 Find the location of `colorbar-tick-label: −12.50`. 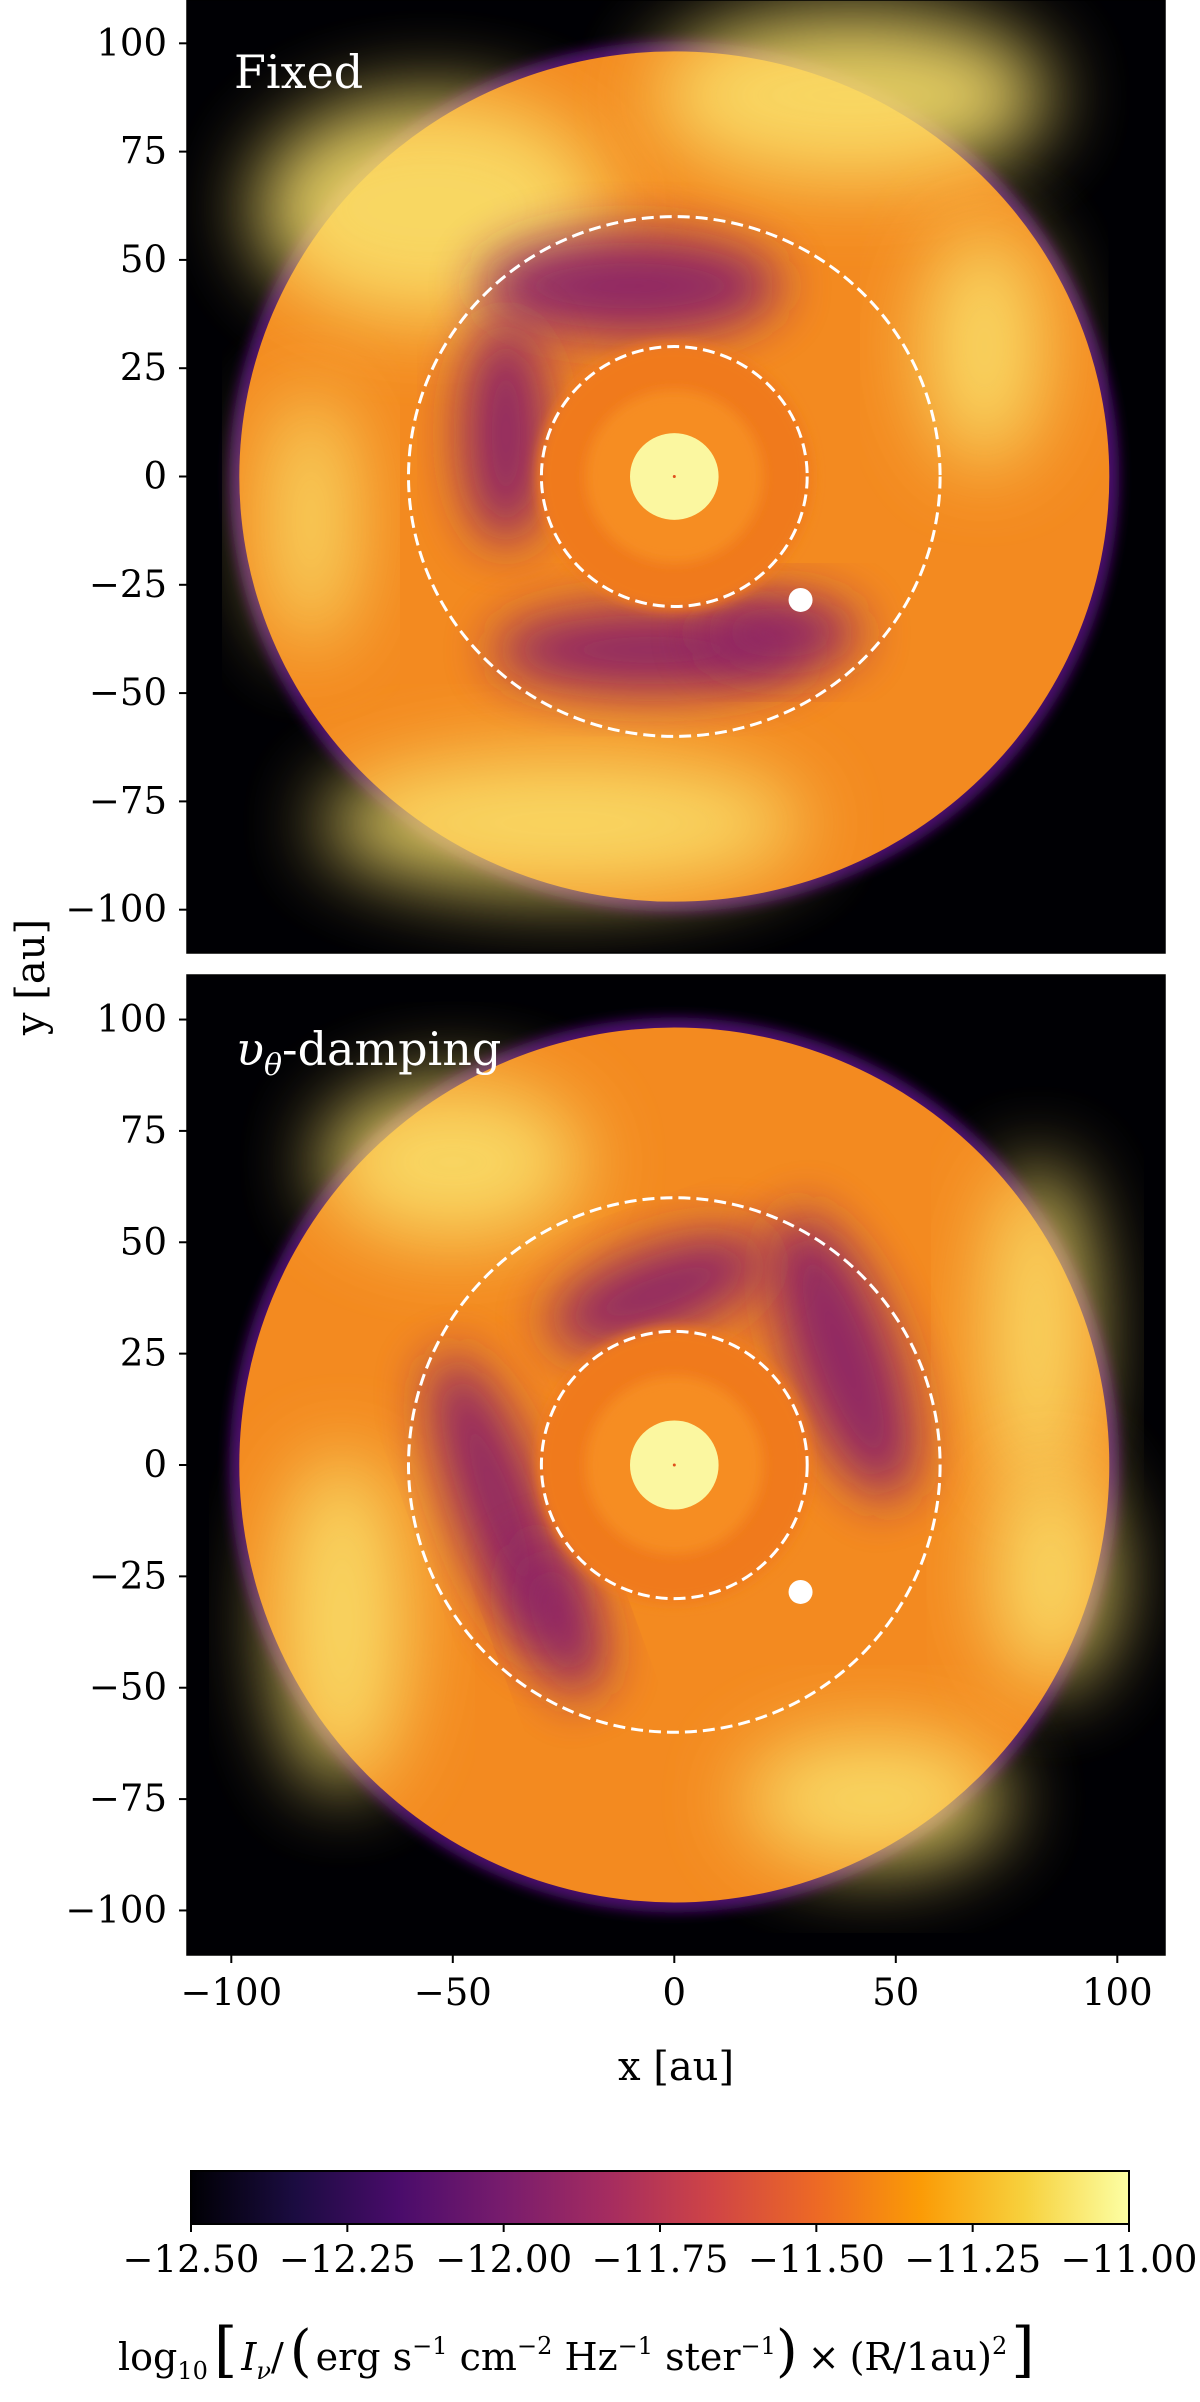

colorbar-tick-label: −12.50 is located at coordinates (191, 2259).